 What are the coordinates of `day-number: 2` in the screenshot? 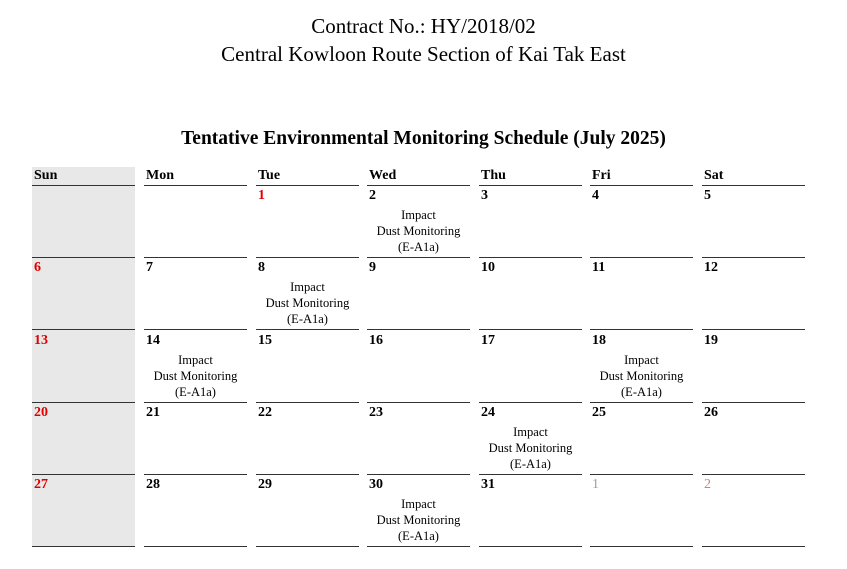 It's located at (707, 485).